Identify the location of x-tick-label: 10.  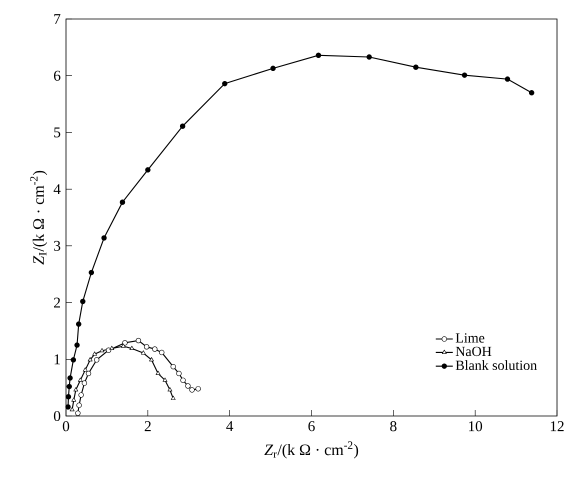
(475, 426).